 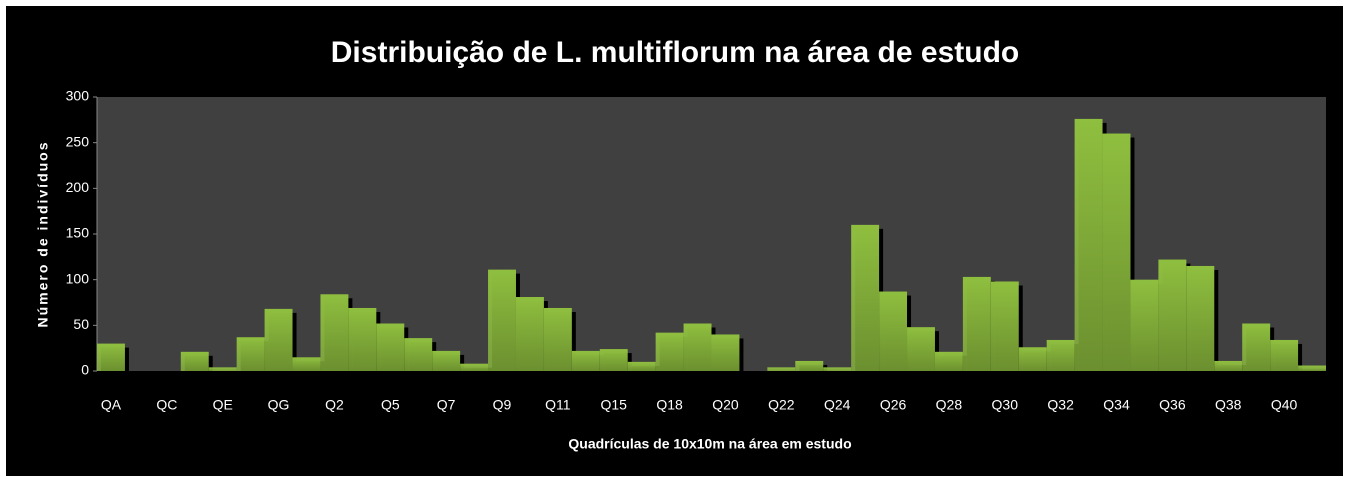 What do you see at coordinates (81, 324) in the screenshot?
I see `y-tick-label: 50` at bounding box center [81, 324].